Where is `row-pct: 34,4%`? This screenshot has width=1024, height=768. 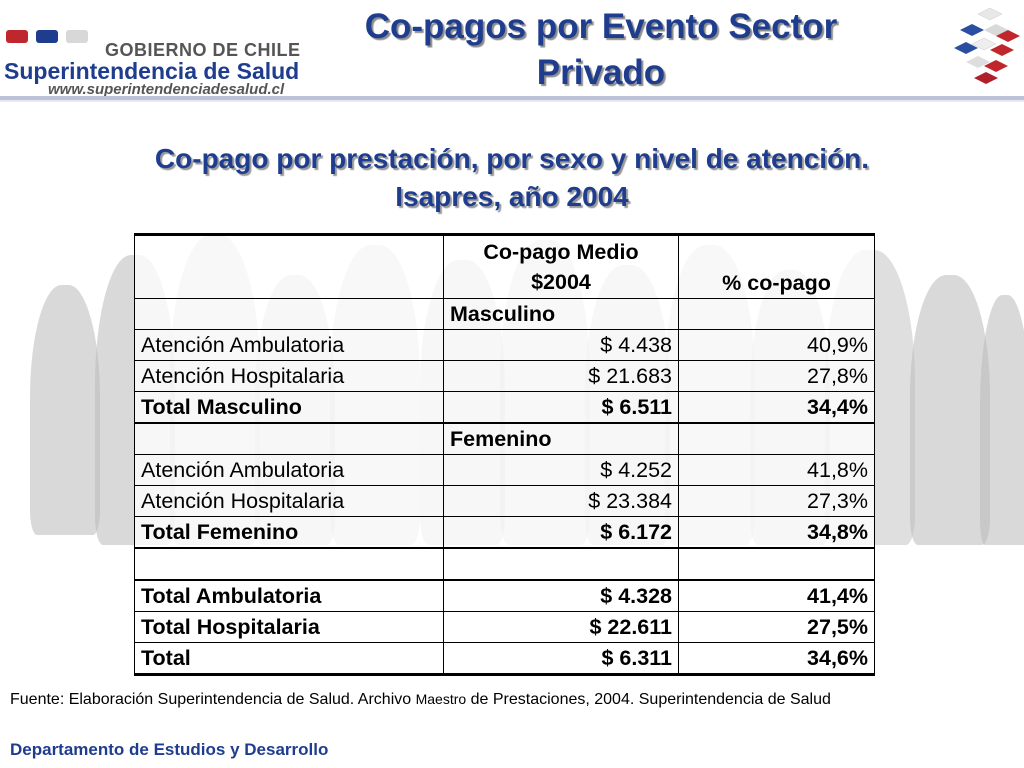 row-pct: 34,4% is located at coordinates (776, 407).